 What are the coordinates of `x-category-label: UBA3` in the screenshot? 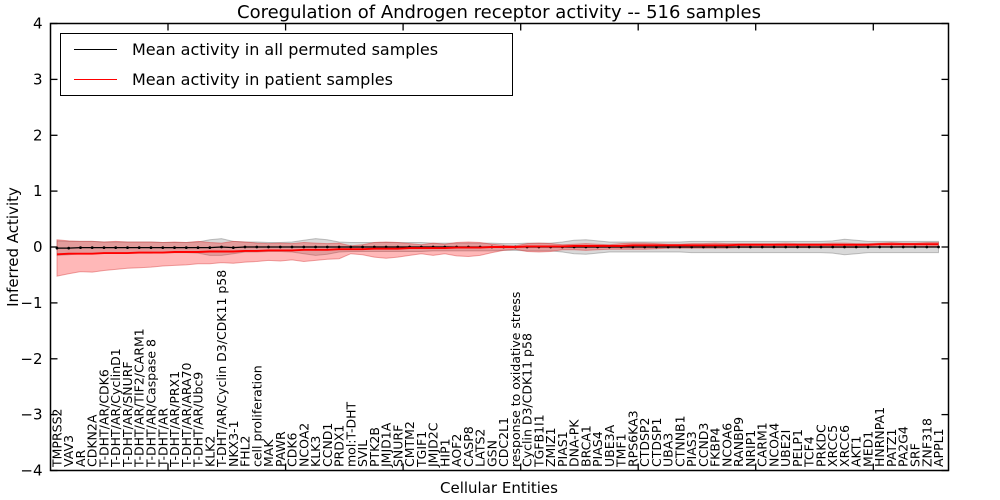 It's located at (668, 450).